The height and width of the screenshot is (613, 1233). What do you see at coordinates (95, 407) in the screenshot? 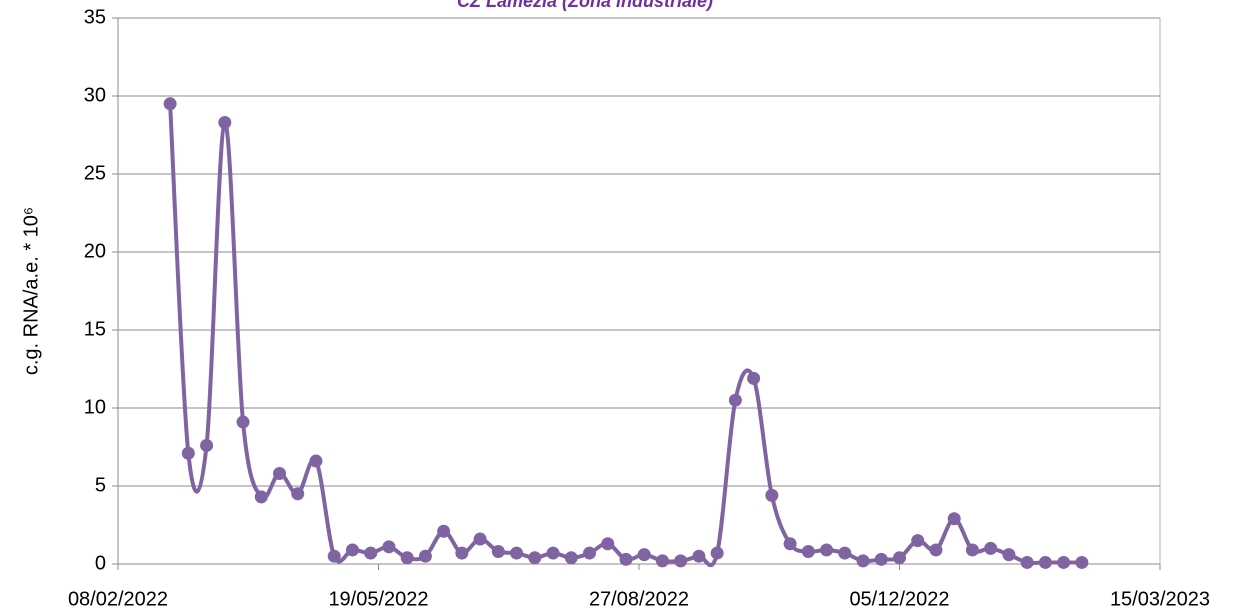
I see `y-tick-label: 10` at bounding box center [95, 407].